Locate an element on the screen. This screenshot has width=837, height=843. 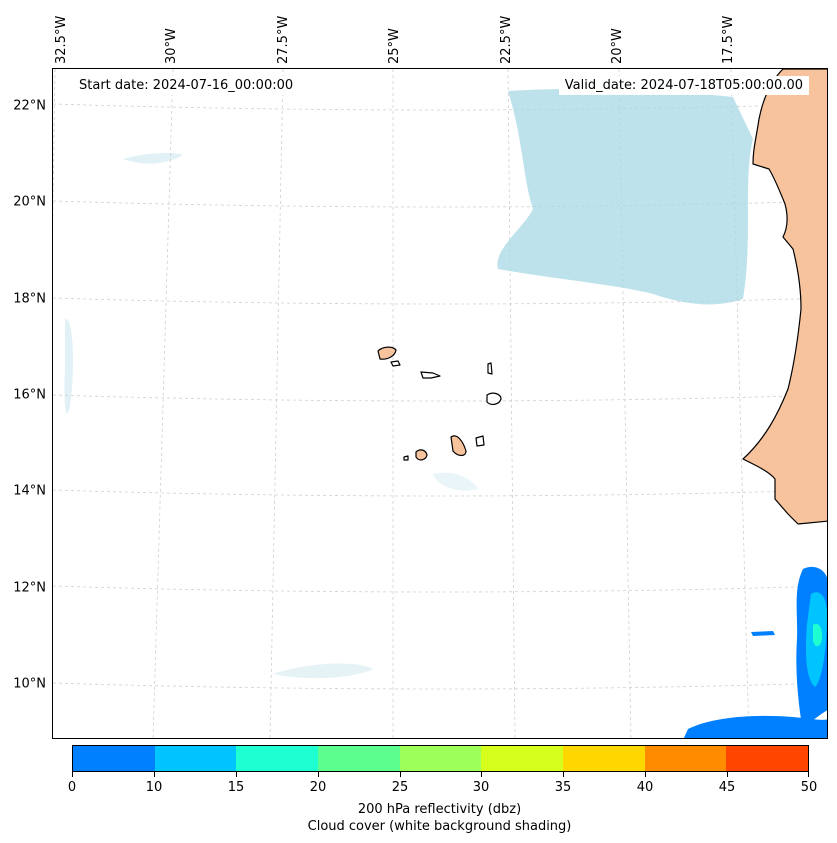
colorbar-tick-label: 35 is located at coordinates (563, 787).